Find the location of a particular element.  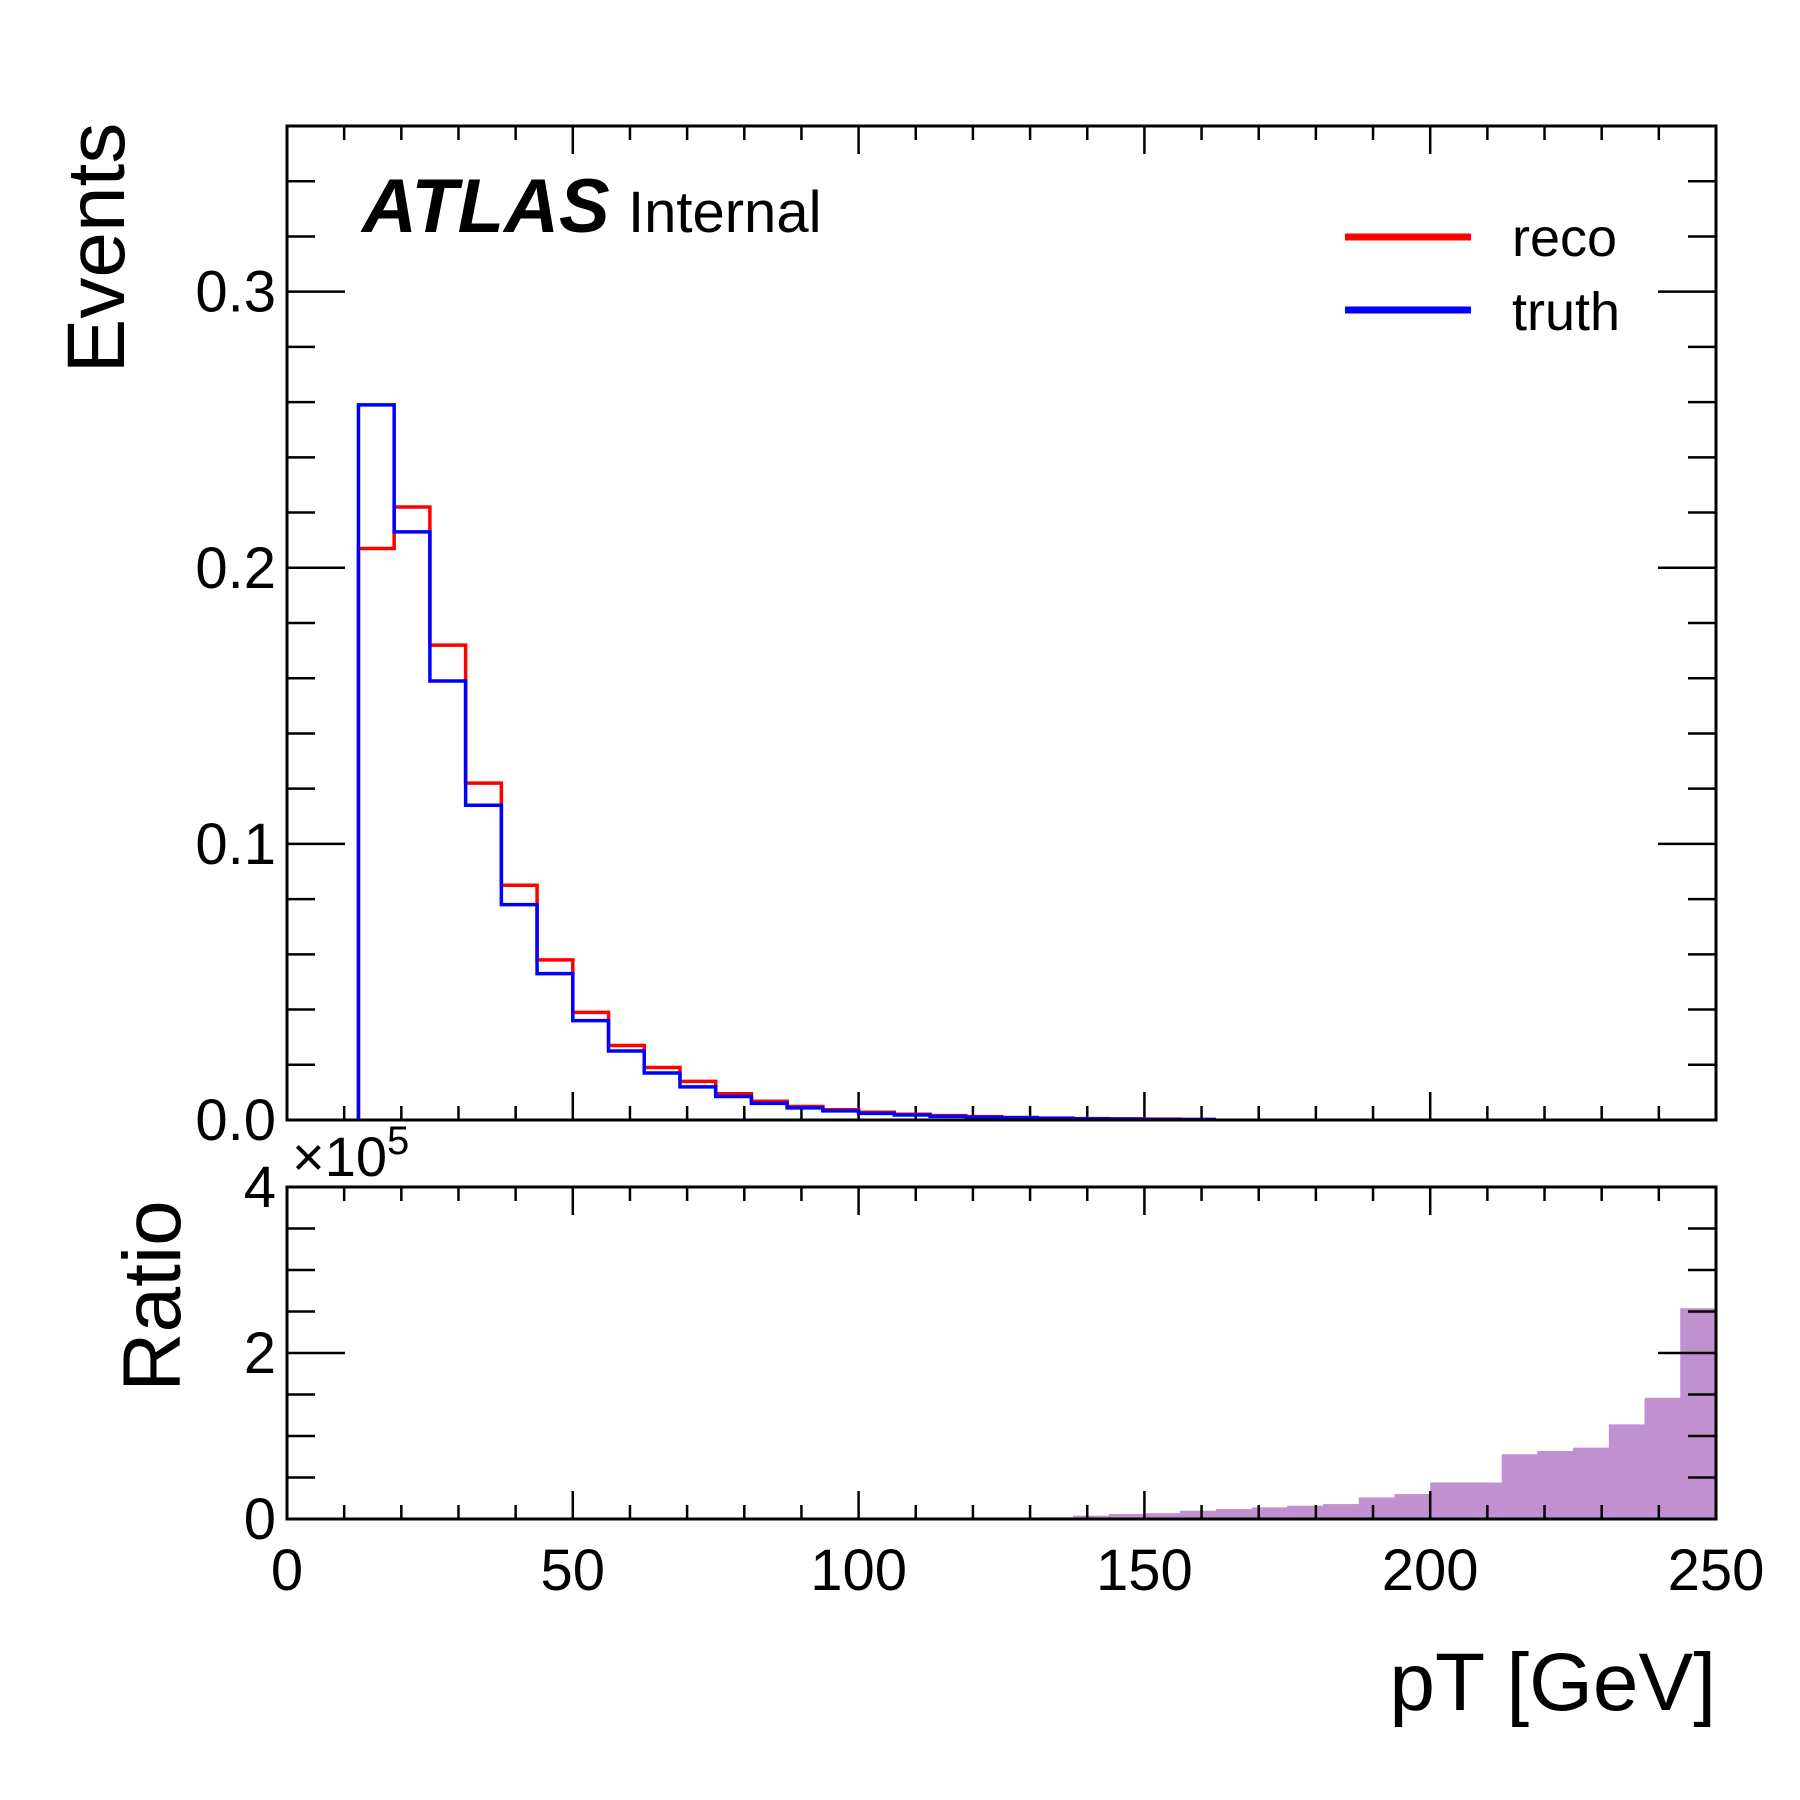

ratio-ytick-labels: 024 is located at coordinates (260, 1353).